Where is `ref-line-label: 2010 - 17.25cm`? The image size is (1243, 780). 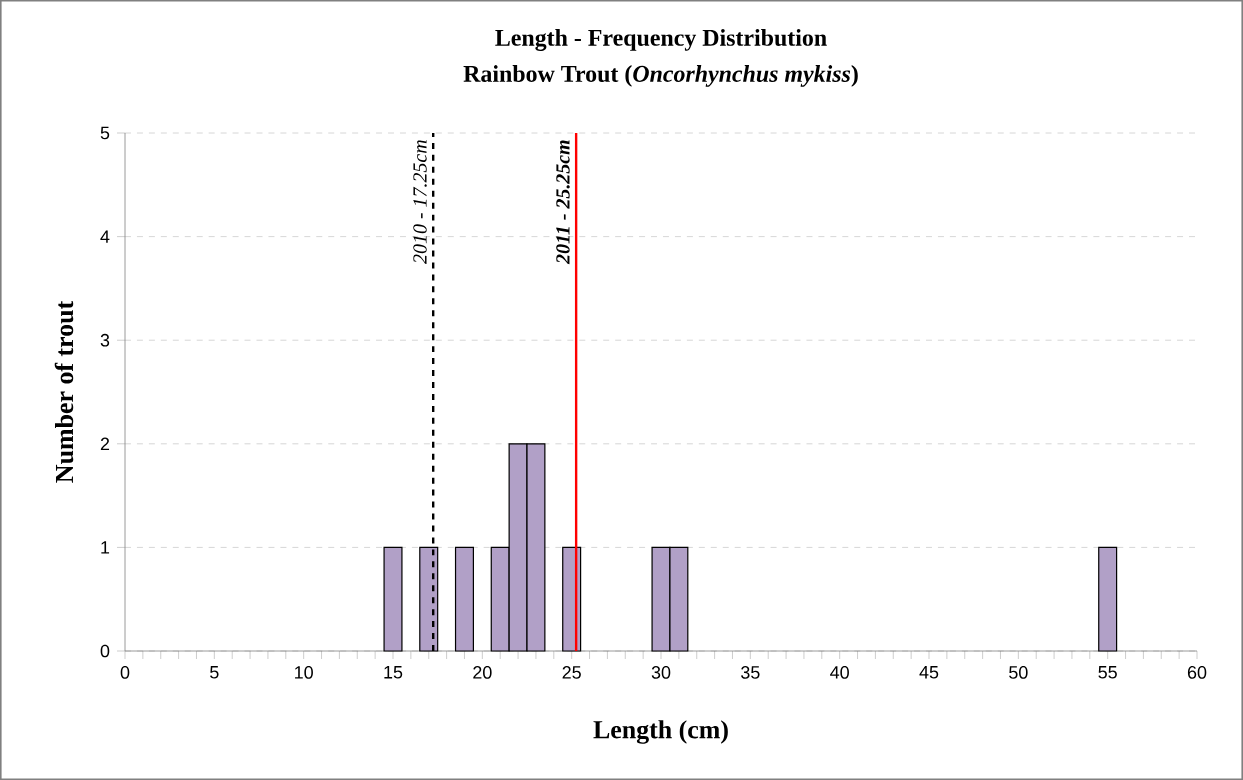 ref-line-label: 2010 - 17.25cm is located at coordinates (420, 202).